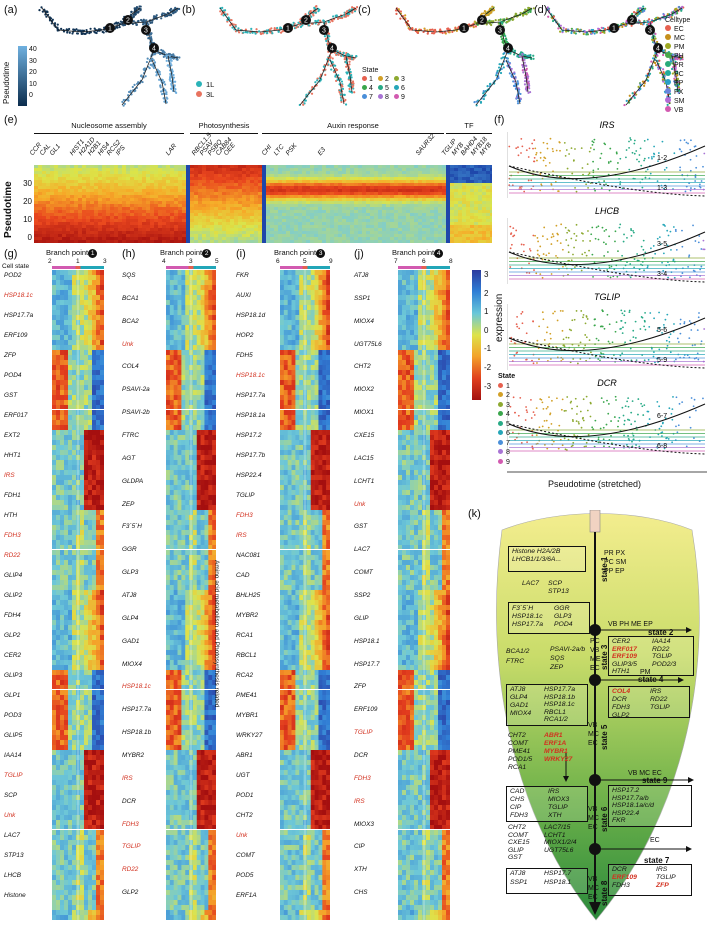 The height and width of the screenshot is (928, 709). What do you see at coordinates (499, 120) in the screenshot?
I see `panel-label-f: (f)` at bounding box center [499, 120].